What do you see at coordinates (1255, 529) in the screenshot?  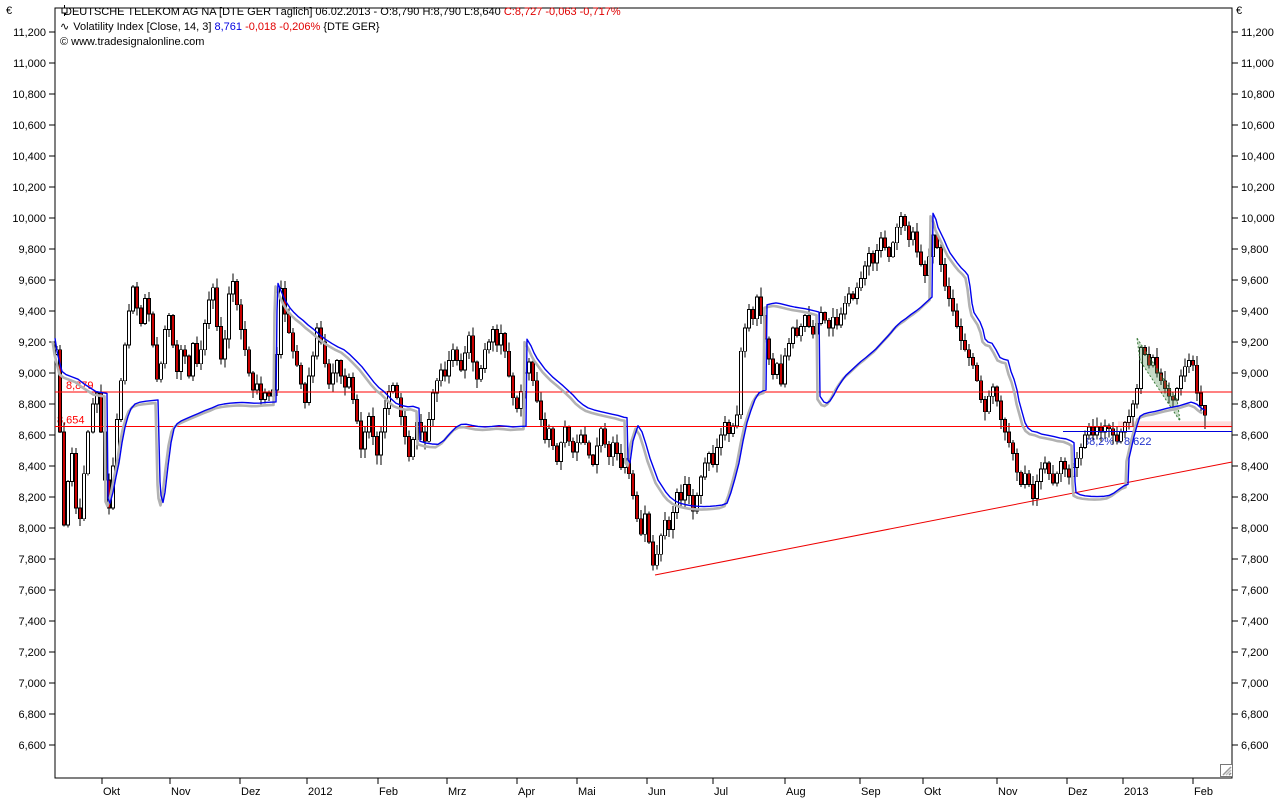 I see `y-axis-label-right: 8,000` at bounding box center [1255, 529].